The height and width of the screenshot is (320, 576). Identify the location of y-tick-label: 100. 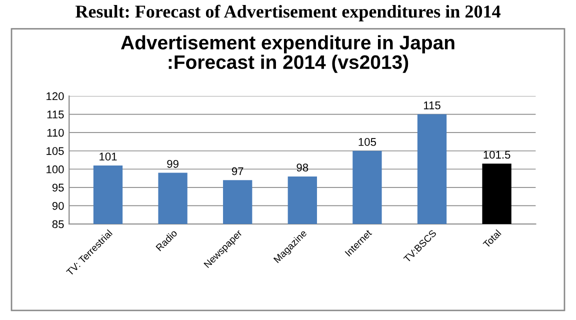
(55, 169).